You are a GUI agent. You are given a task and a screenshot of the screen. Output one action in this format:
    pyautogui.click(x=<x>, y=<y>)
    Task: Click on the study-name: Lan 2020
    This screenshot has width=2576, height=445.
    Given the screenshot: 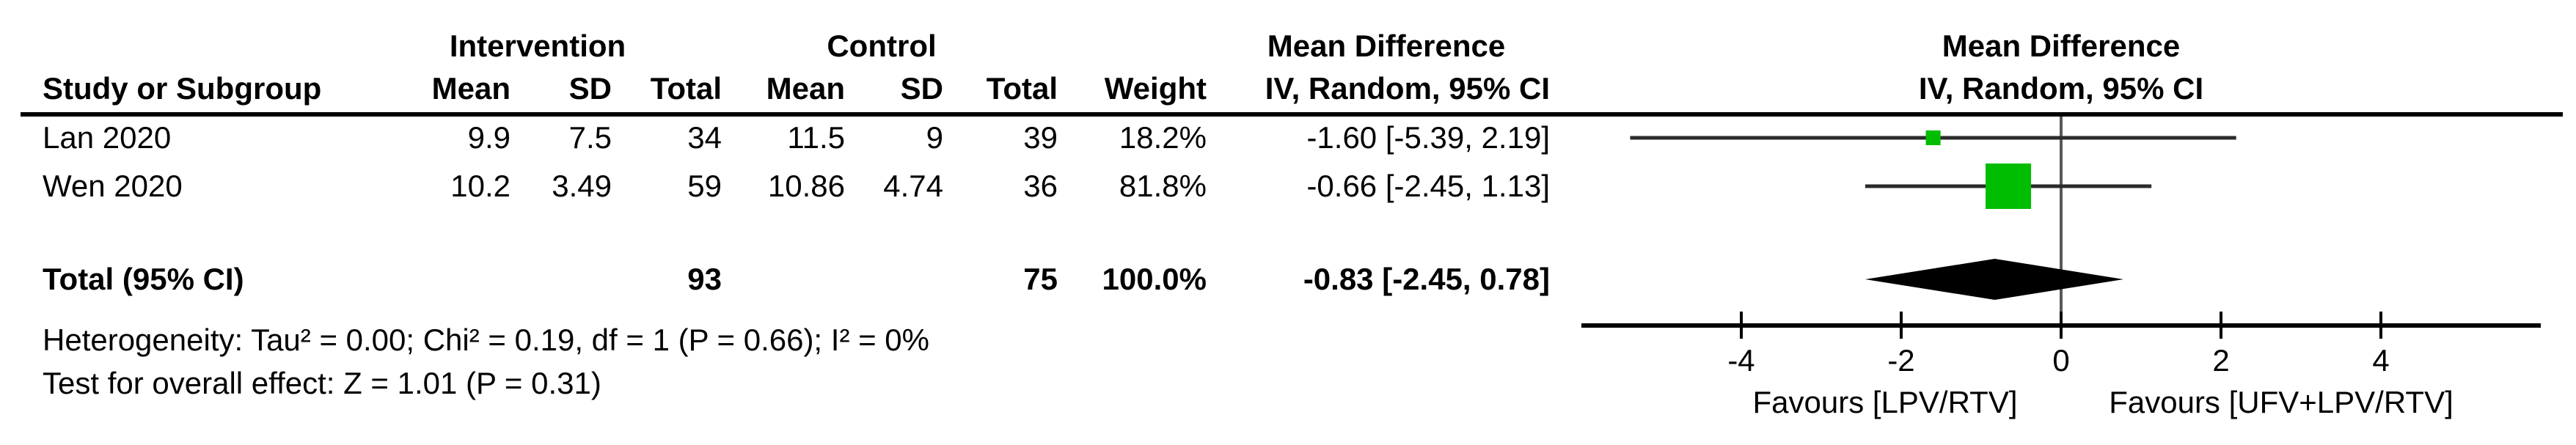 What is the action you would take?
    pyautogui.click(x=107, y=137)
    